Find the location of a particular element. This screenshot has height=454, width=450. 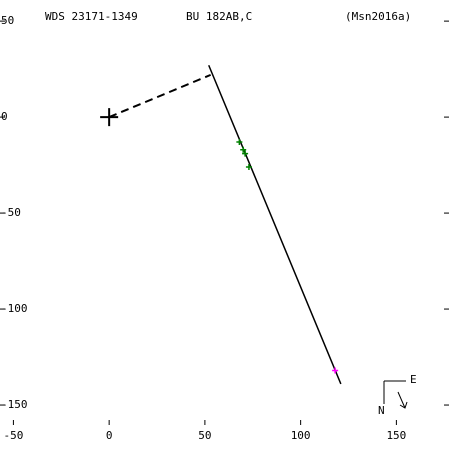

compass-arrow is located at coordinates (402, 400).